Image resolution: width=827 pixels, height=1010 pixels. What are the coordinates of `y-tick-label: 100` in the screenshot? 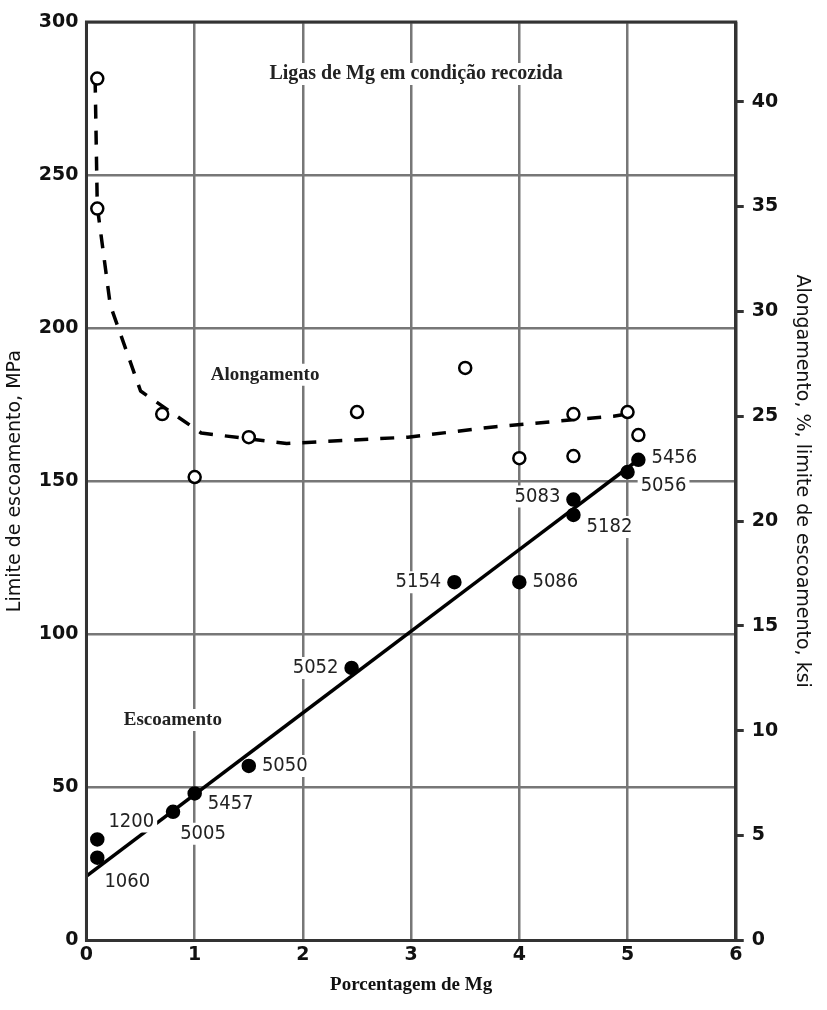 It's located at (58, 632).